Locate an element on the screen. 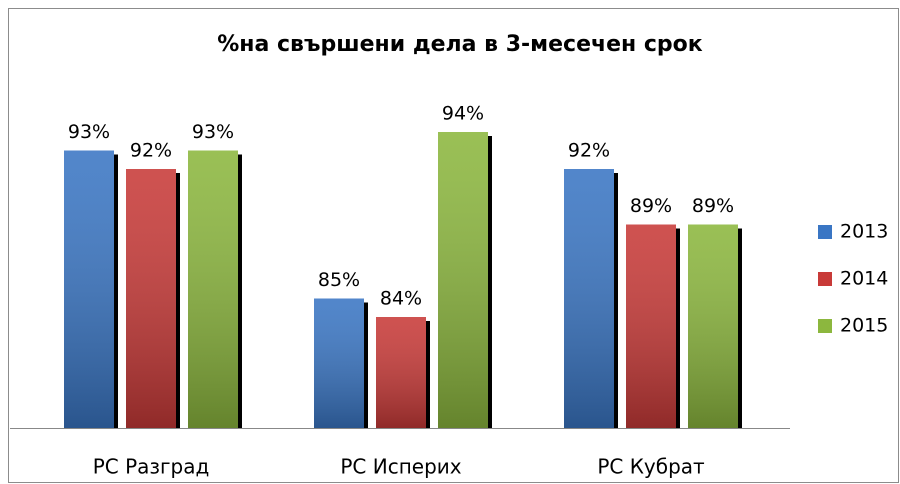 The height and width of the screenshot is (484, 900). legend-label: 2015 is located at coordinates (864, 326).